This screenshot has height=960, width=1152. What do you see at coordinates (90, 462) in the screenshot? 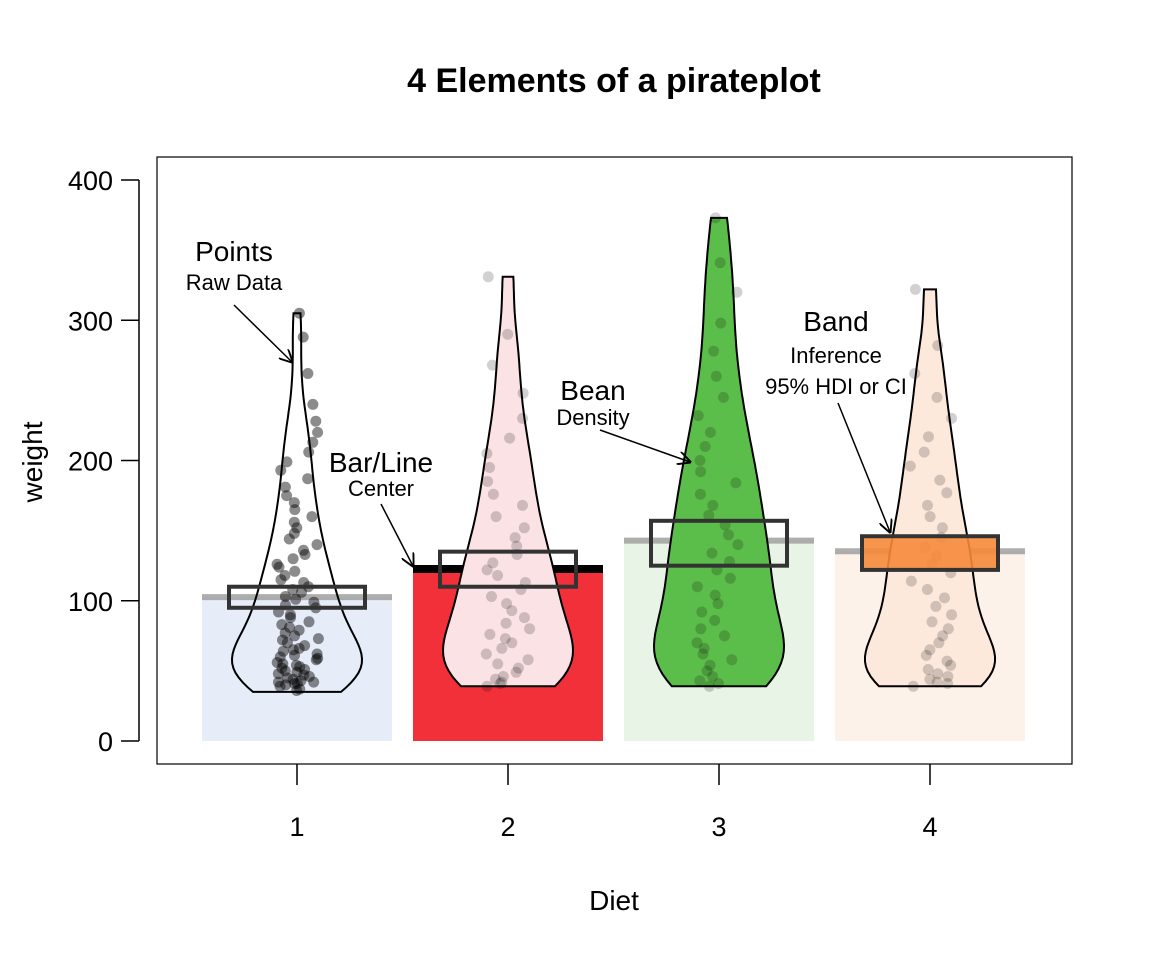
I see `y-tick-label: 200` at bounding box center [90, 462].